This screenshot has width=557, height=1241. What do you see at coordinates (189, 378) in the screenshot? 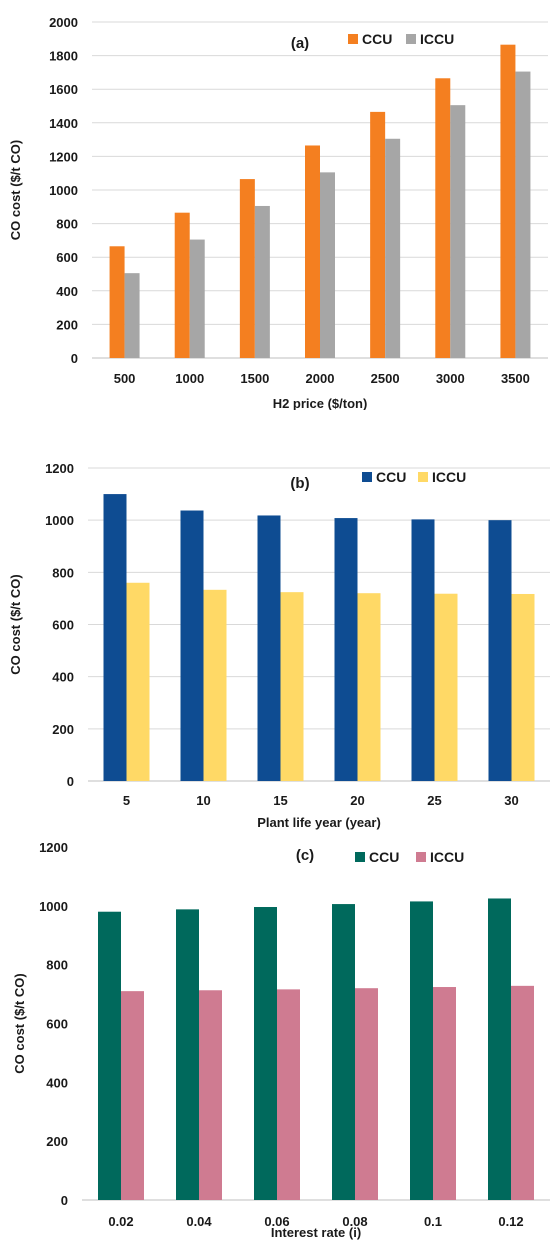
I see `x-tick-label: 1000` at bounding box center [189, 378].